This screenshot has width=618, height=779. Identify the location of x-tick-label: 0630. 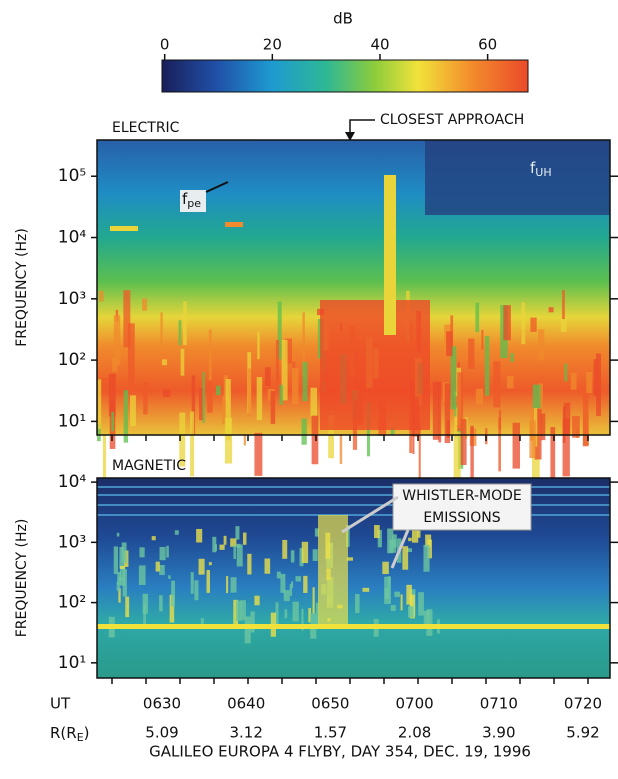
(162, 704).